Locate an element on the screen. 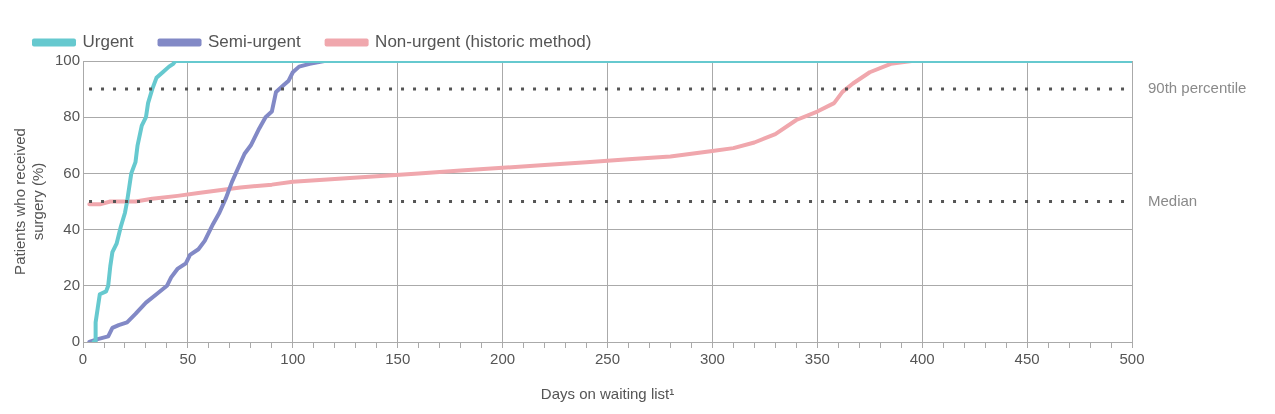 The width and height of the screenshot is (1275, 414). ref-line-label: Median is located at coordinates (1173, 200).